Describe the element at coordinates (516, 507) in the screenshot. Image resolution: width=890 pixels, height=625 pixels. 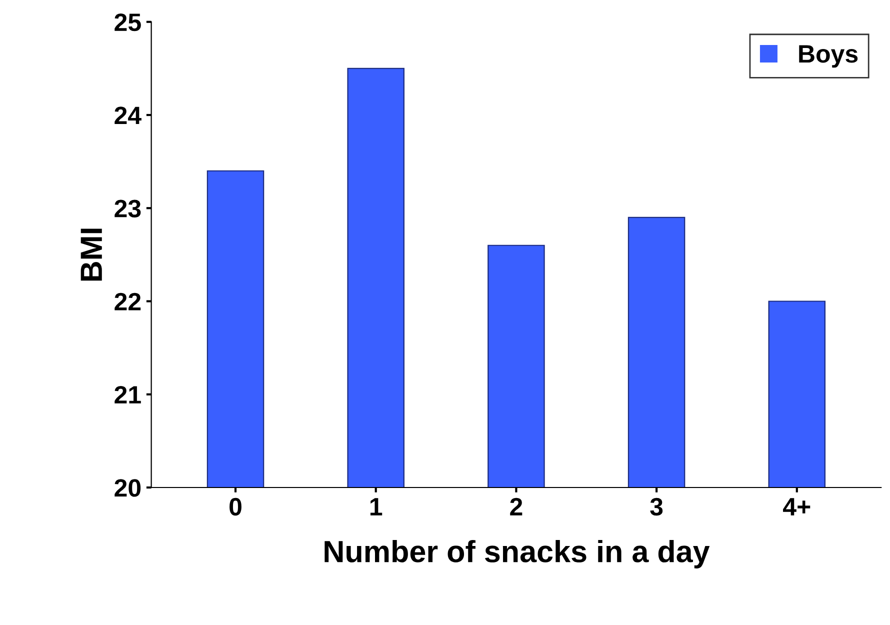
I see `x-tick-label: 2` at that location.